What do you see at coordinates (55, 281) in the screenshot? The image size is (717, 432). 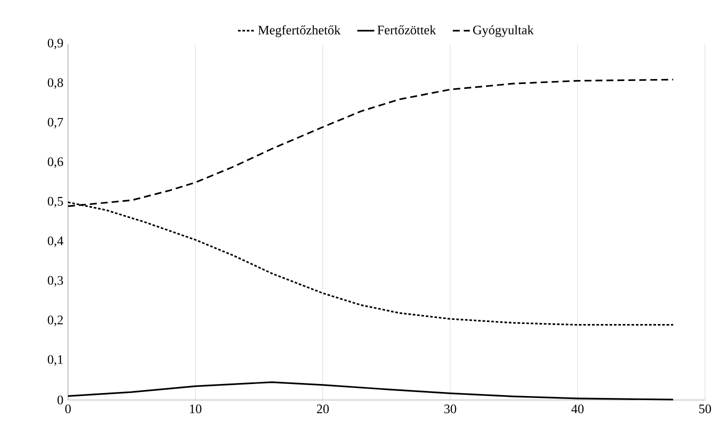 I see `y-tick-label: 0,3` at bounding box center [55, 281].